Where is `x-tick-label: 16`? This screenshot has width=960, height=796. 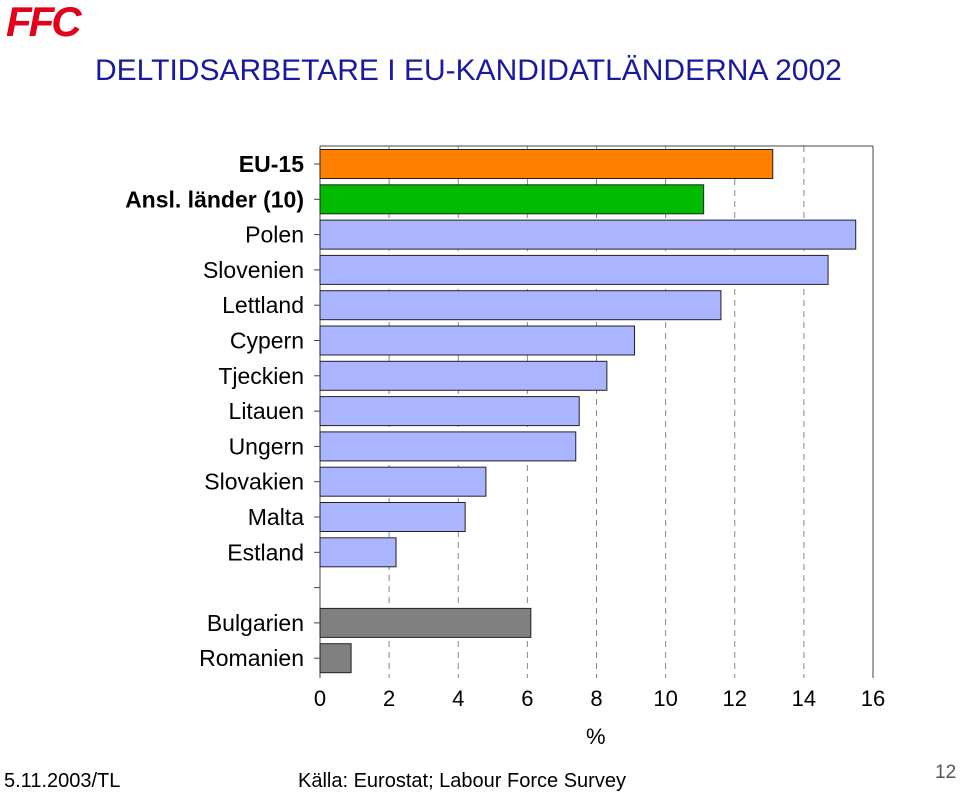
x-tick-label: 16 is located at coordinates (873, 698).